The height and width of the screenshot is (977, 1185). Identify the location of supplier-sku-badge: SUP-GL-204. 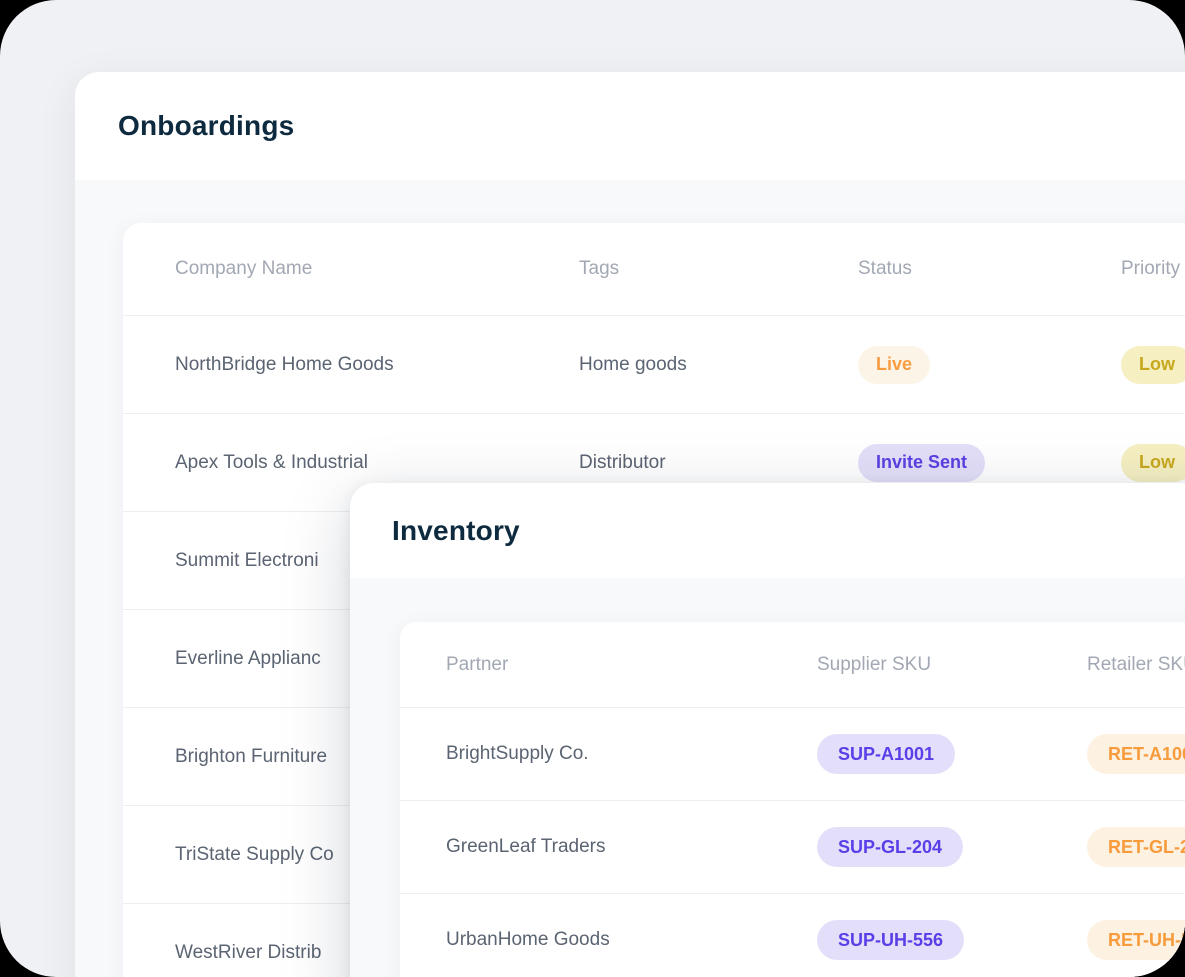
(890, 847).